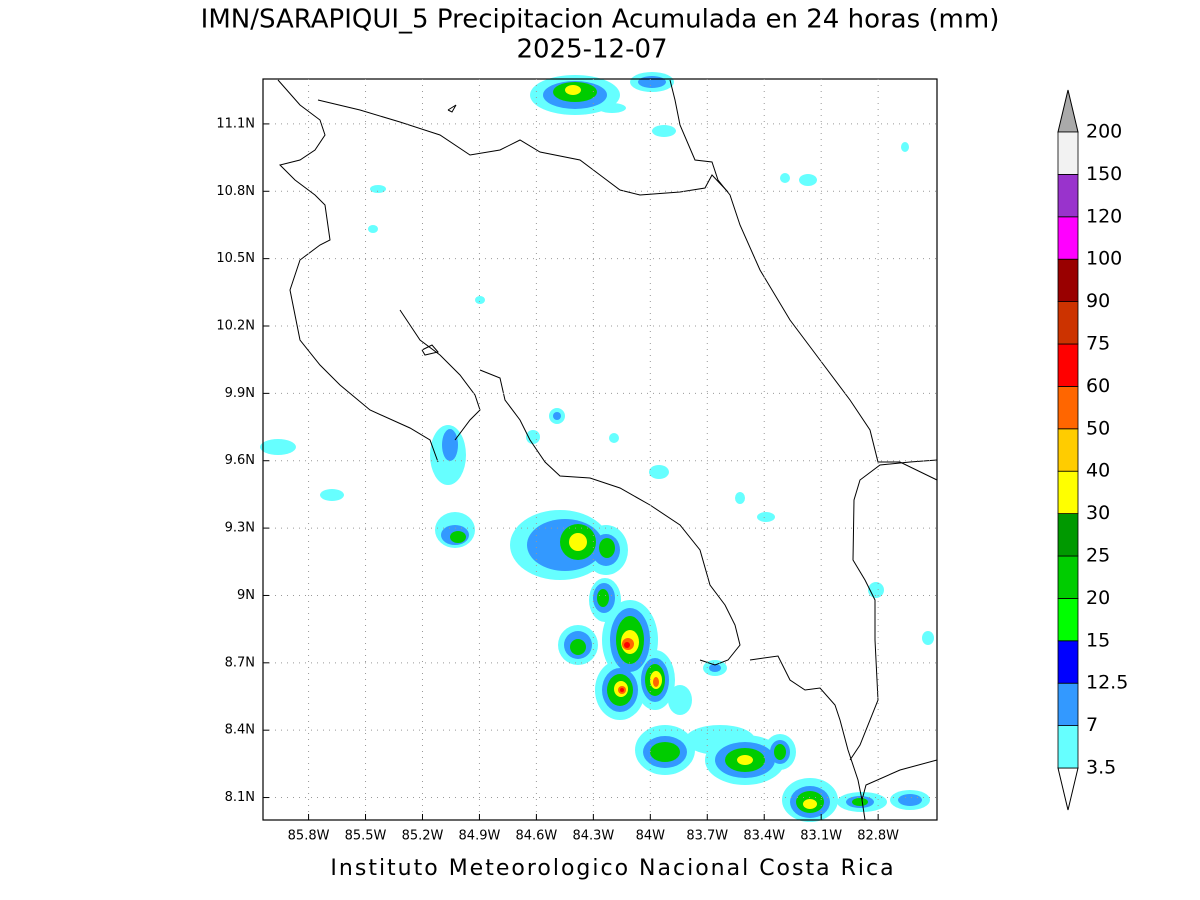  What do you see at coordinates (1107, 683) in the screenshot?
I see `colorbar-label: 12.5` at bounding box center [1107, 683].